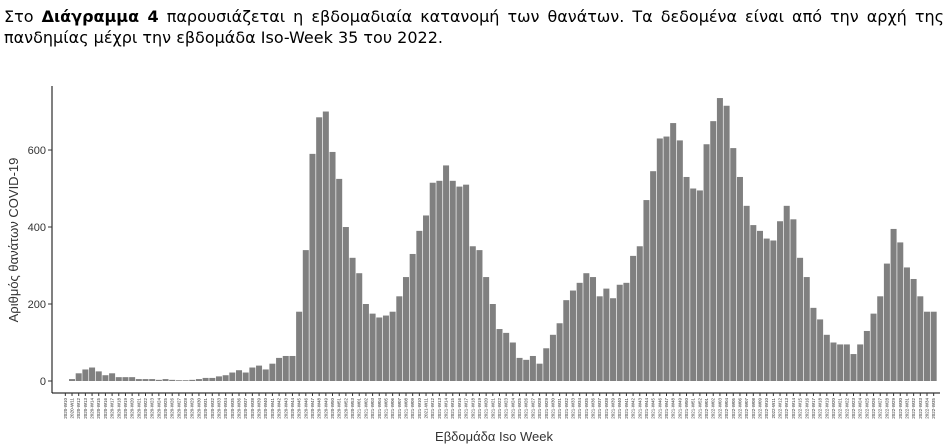 Image resolution: width=951 pixels, height=447 pixels. I want to click on x-tick-label: 2022-W05, so click(733, 408).